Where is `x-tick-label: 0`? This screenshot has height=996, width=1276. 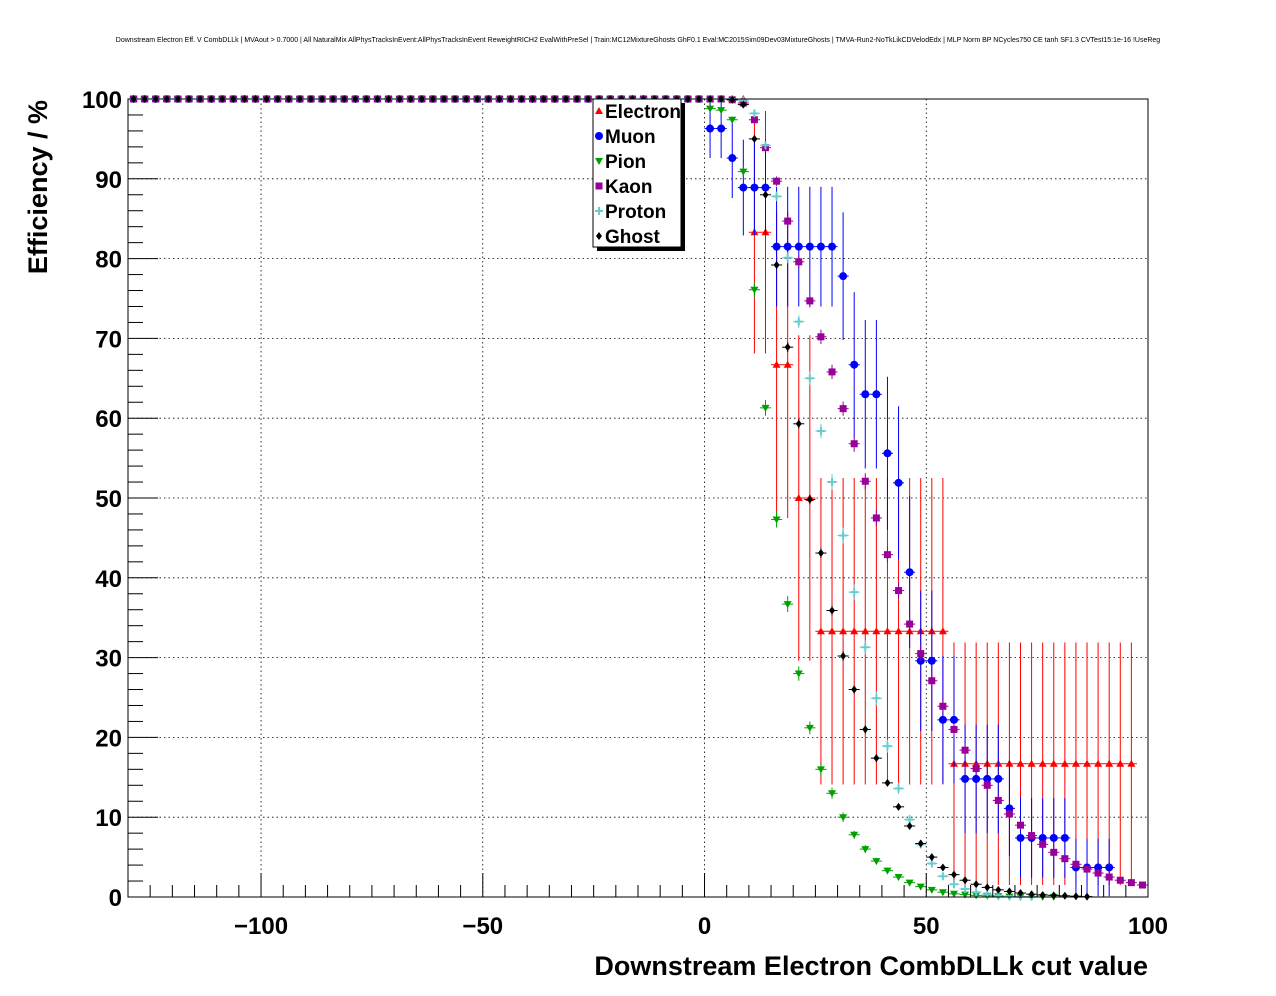 x-tick-label: 0 is located at coordinates (704, 926).